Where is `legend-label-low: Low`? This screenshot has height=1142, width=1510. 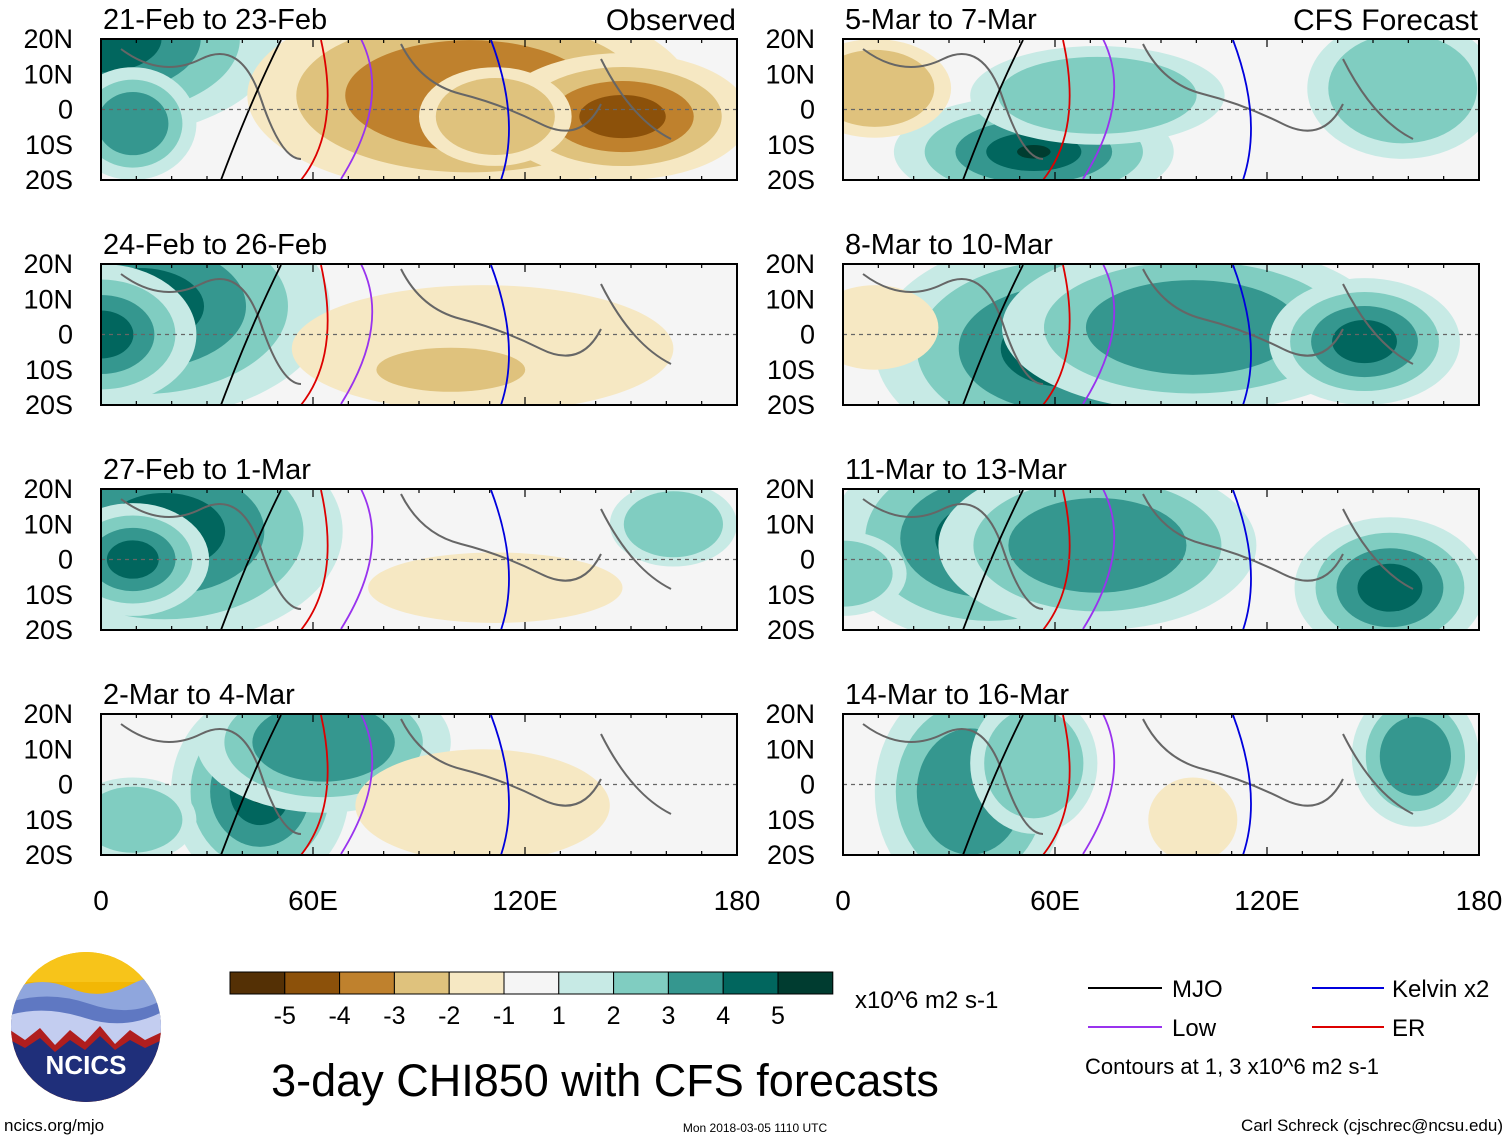
legend-label-low: Low is located at coordinates (1194, 1028).